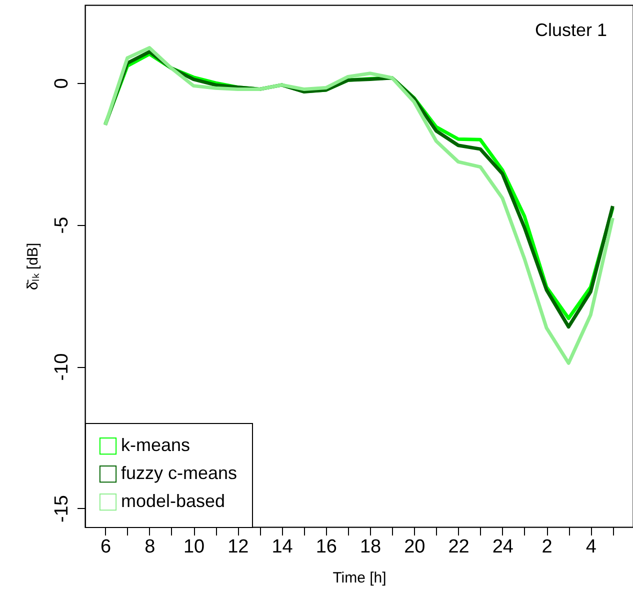 This screenshot has height=605, width=633. I want to click on x-tick-label: 6, so click(106, 547).